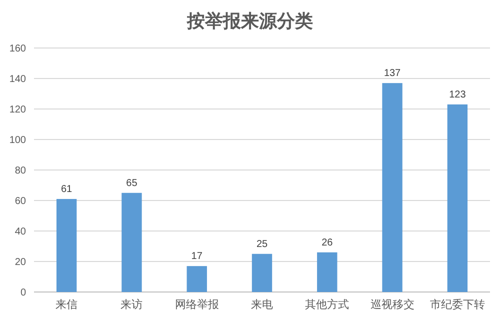  What do you see at coordinates (457, 94) in the screenshot?
I see `data-label: 123` at bounding box center [457, 94].